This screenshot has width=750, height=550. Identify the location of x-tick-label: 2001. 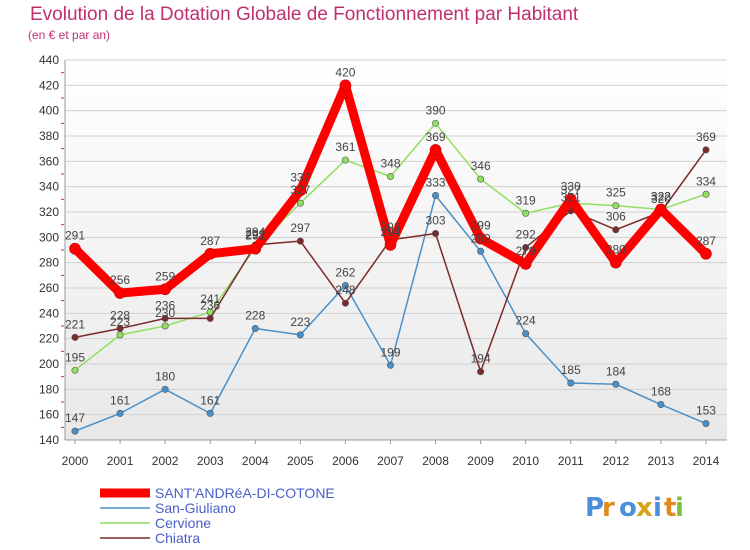
(120, 461).